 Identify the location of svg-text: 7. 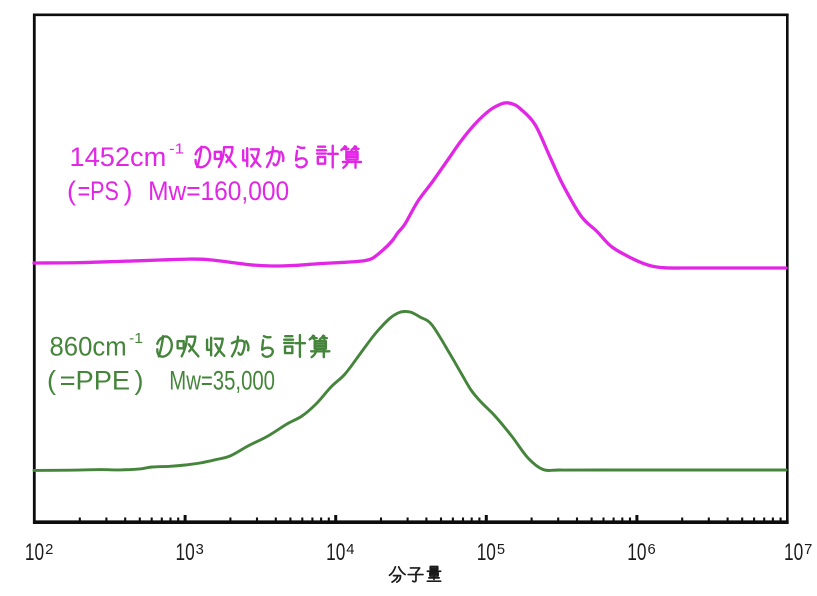
(808, 550).